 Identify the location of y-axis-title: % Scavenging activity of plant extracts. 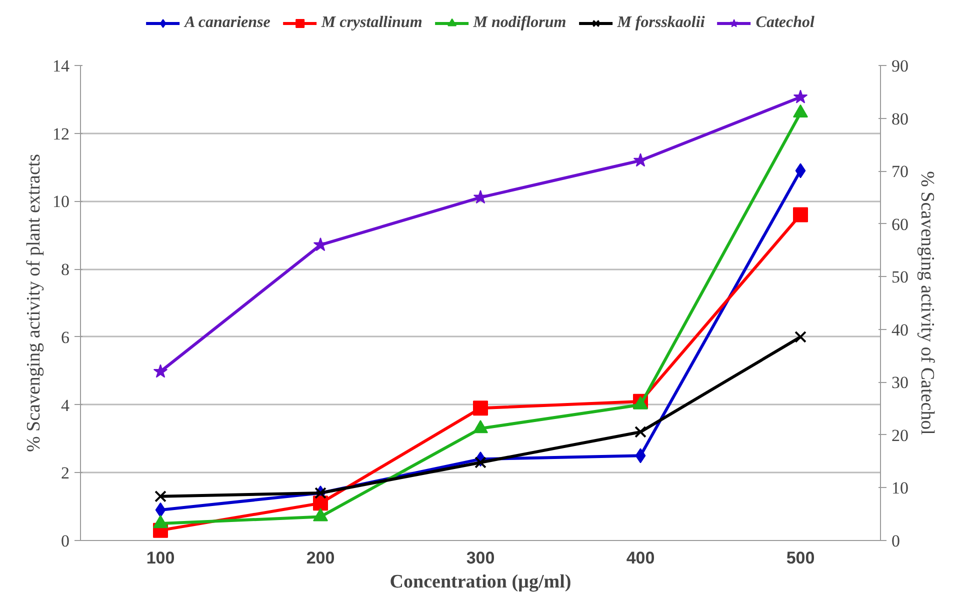
(34, 303).